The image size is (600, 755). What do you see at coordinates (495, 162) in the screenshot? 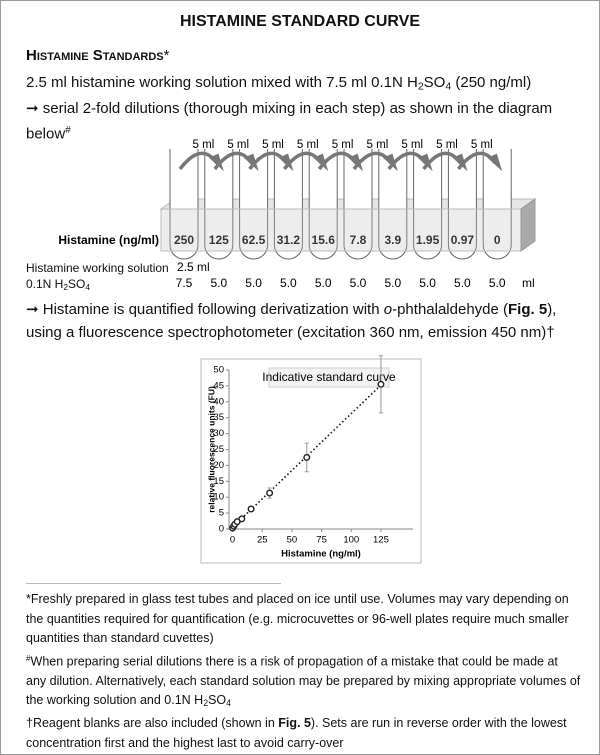
I see `arrow-head` at bounding box center [495, 162].